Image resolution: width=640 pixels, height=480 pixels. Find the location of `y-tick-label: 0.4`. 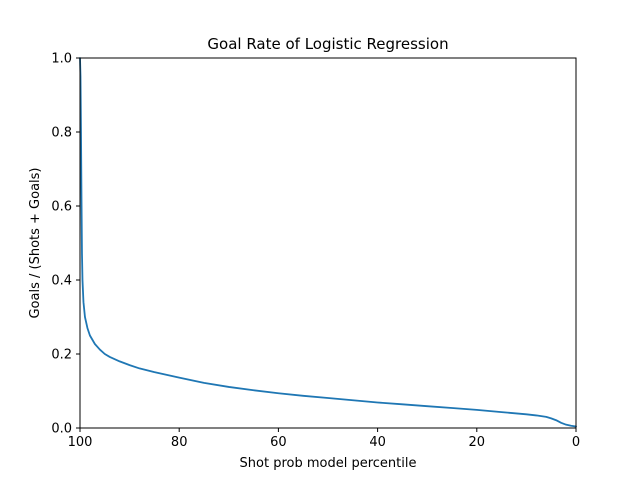

y-tick-label: 0.4 is located at coordinates (61, 281).